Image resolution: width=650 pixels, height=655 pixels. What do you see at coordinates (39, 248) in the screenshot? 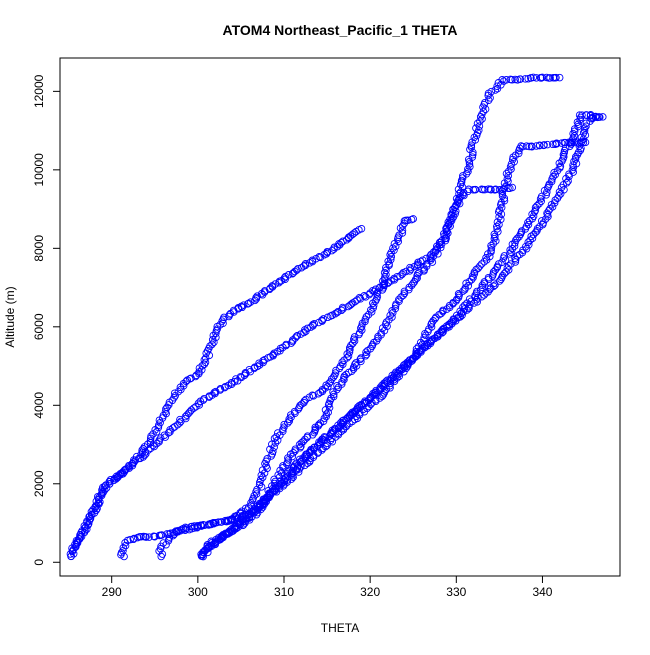
I see `y-tick-label: 8000` at bounding box center [39, 248].